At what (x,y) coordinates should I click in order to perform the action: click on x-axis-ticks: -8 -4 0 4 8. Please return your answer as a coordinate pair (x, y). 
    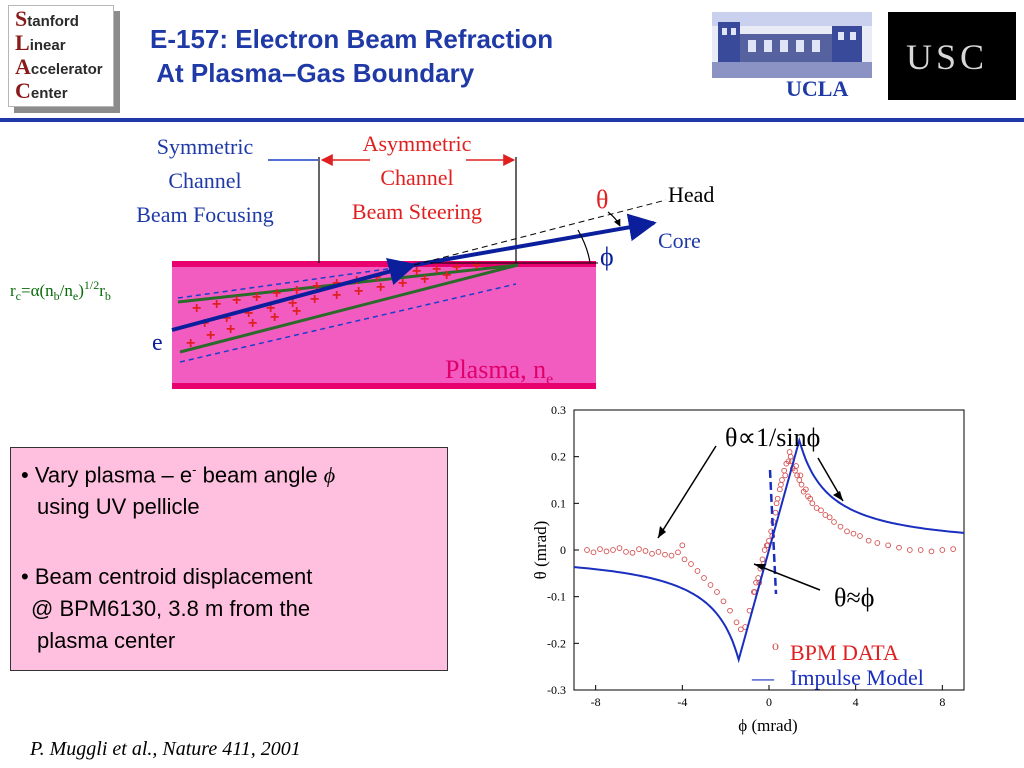
    Looking at the image, I should click on (768, 697).